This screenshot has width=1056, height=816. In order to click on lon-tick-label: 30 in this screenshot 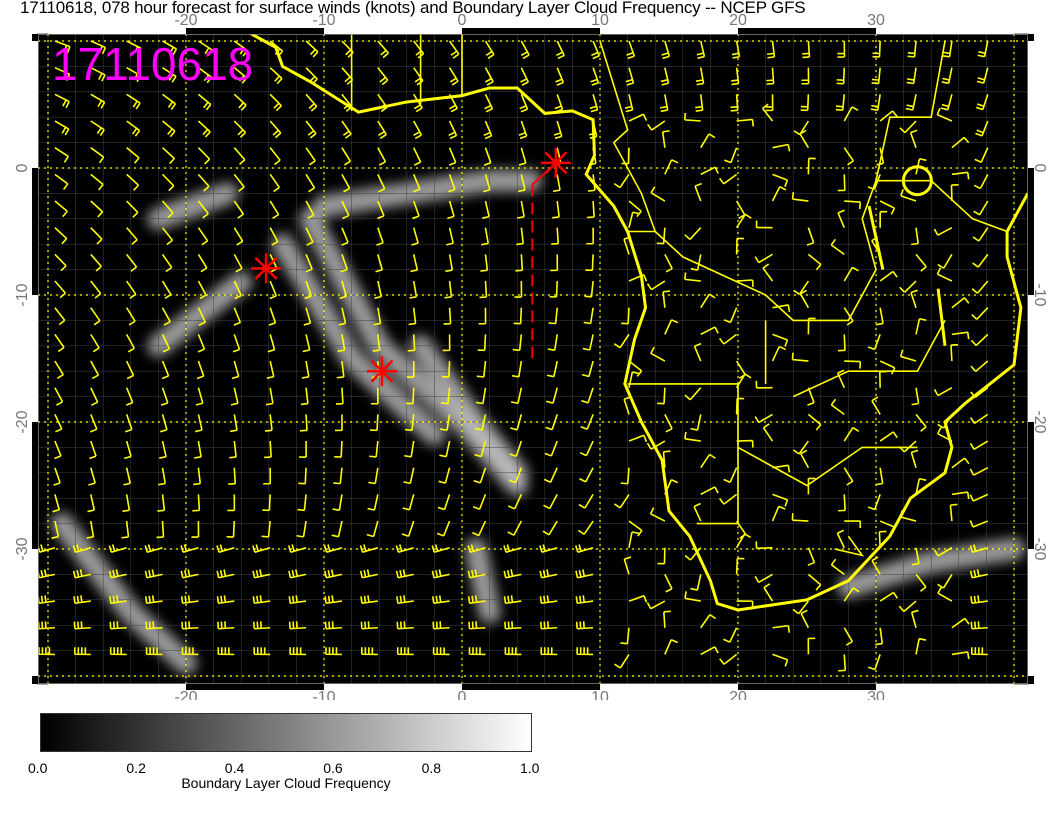, I will do `click(876, 694)`.